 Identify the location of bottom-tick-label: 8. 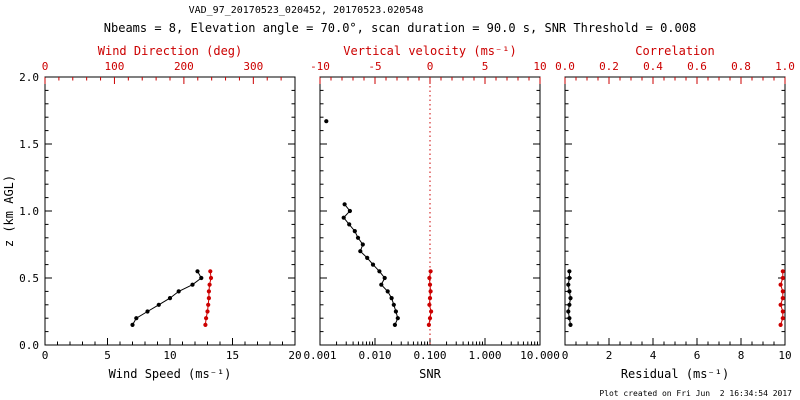
(741, 355).